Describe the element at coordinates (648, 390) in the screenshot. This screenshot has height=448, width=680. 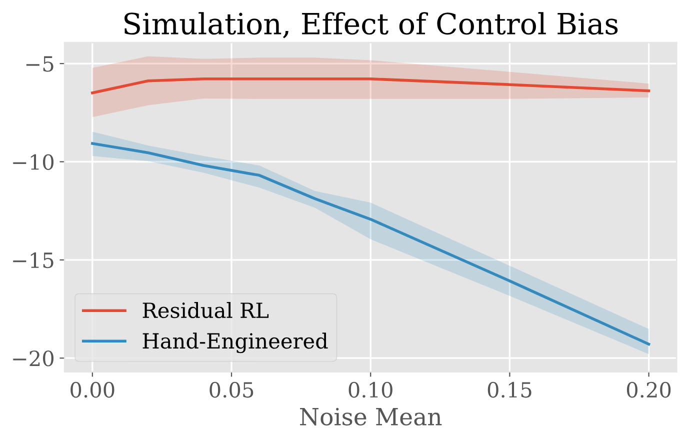
I see `x-tick-label: 0.20` at that location.